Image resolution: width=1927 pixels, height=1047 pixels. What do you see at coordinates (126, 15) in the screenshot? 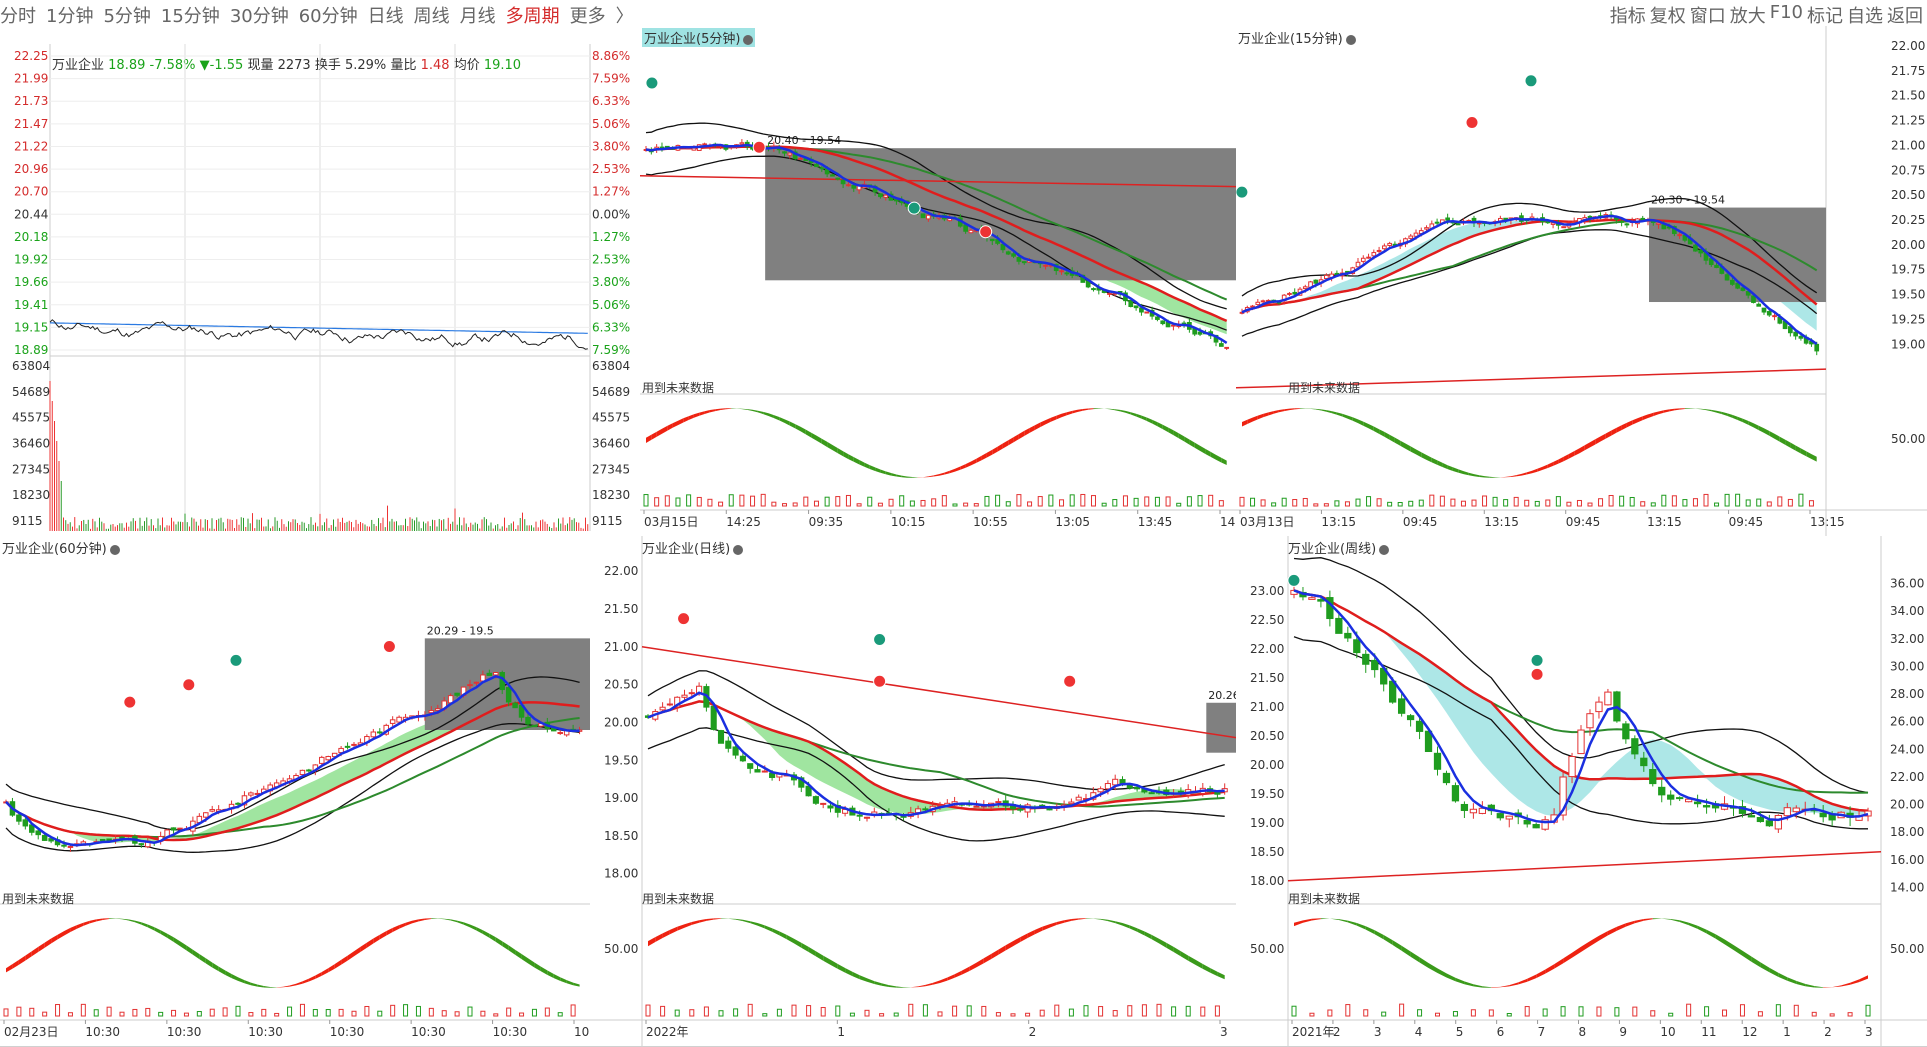
I see `tab-2: 5分钟` at bounding box center [126, 15].